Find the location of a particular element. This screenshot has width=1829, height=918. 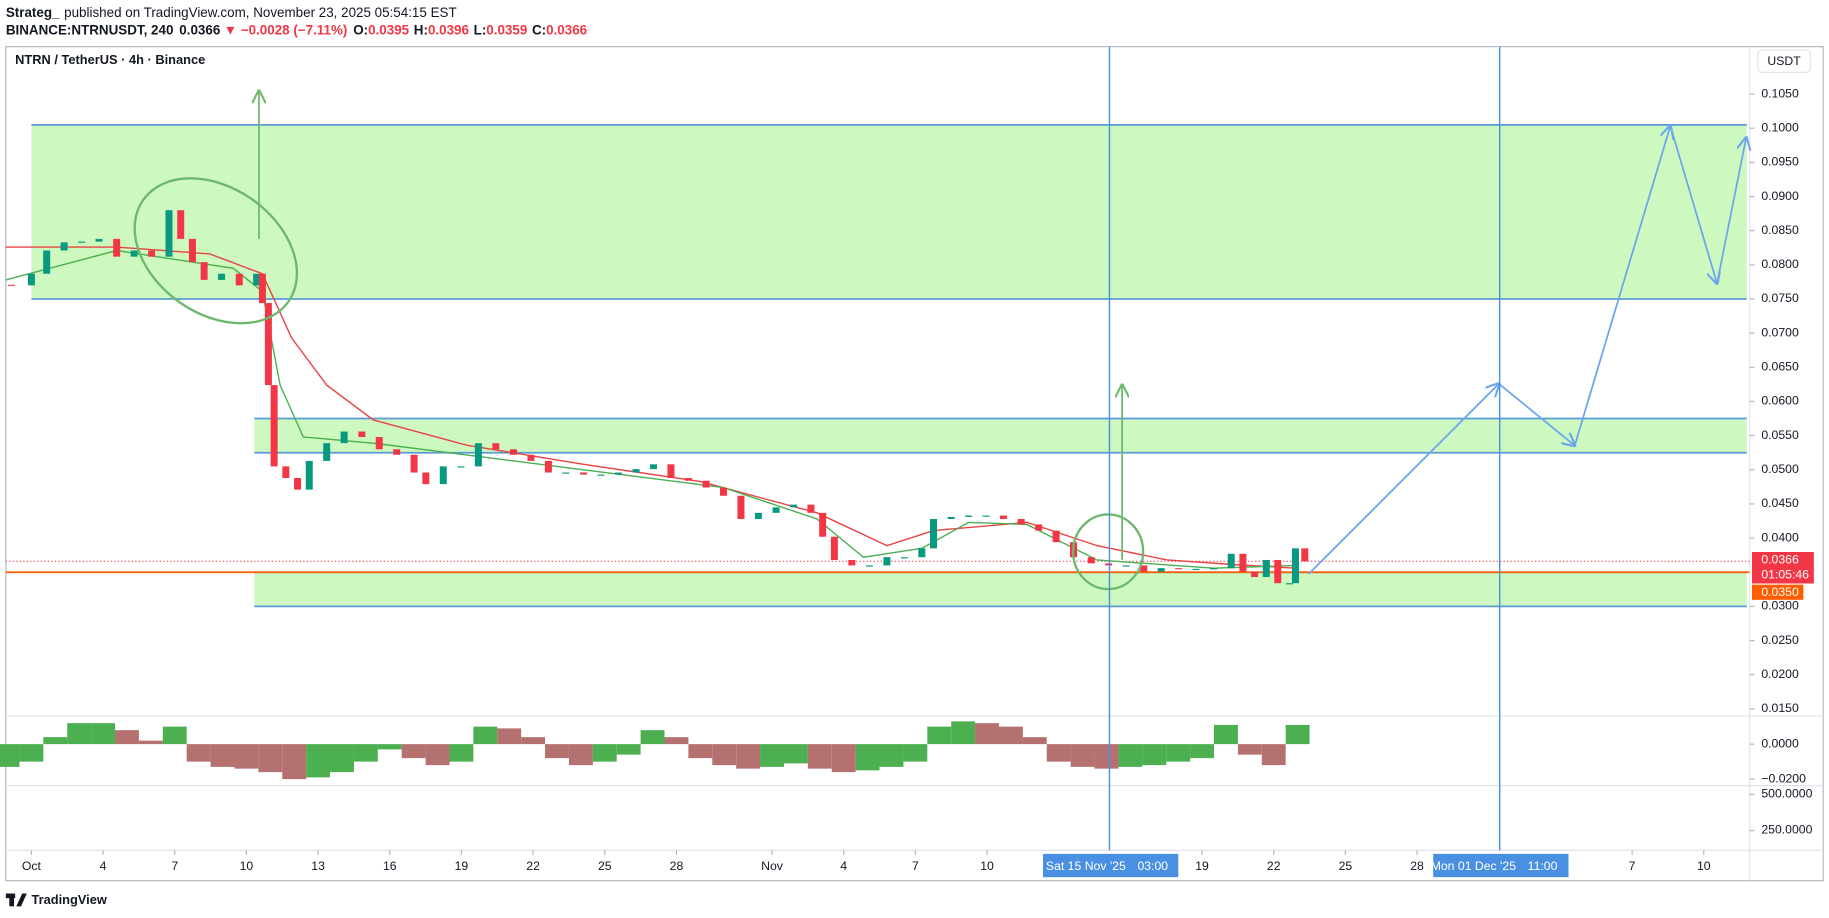

y-tick-label: −0.0200 is located at coordinates (1783, 778).